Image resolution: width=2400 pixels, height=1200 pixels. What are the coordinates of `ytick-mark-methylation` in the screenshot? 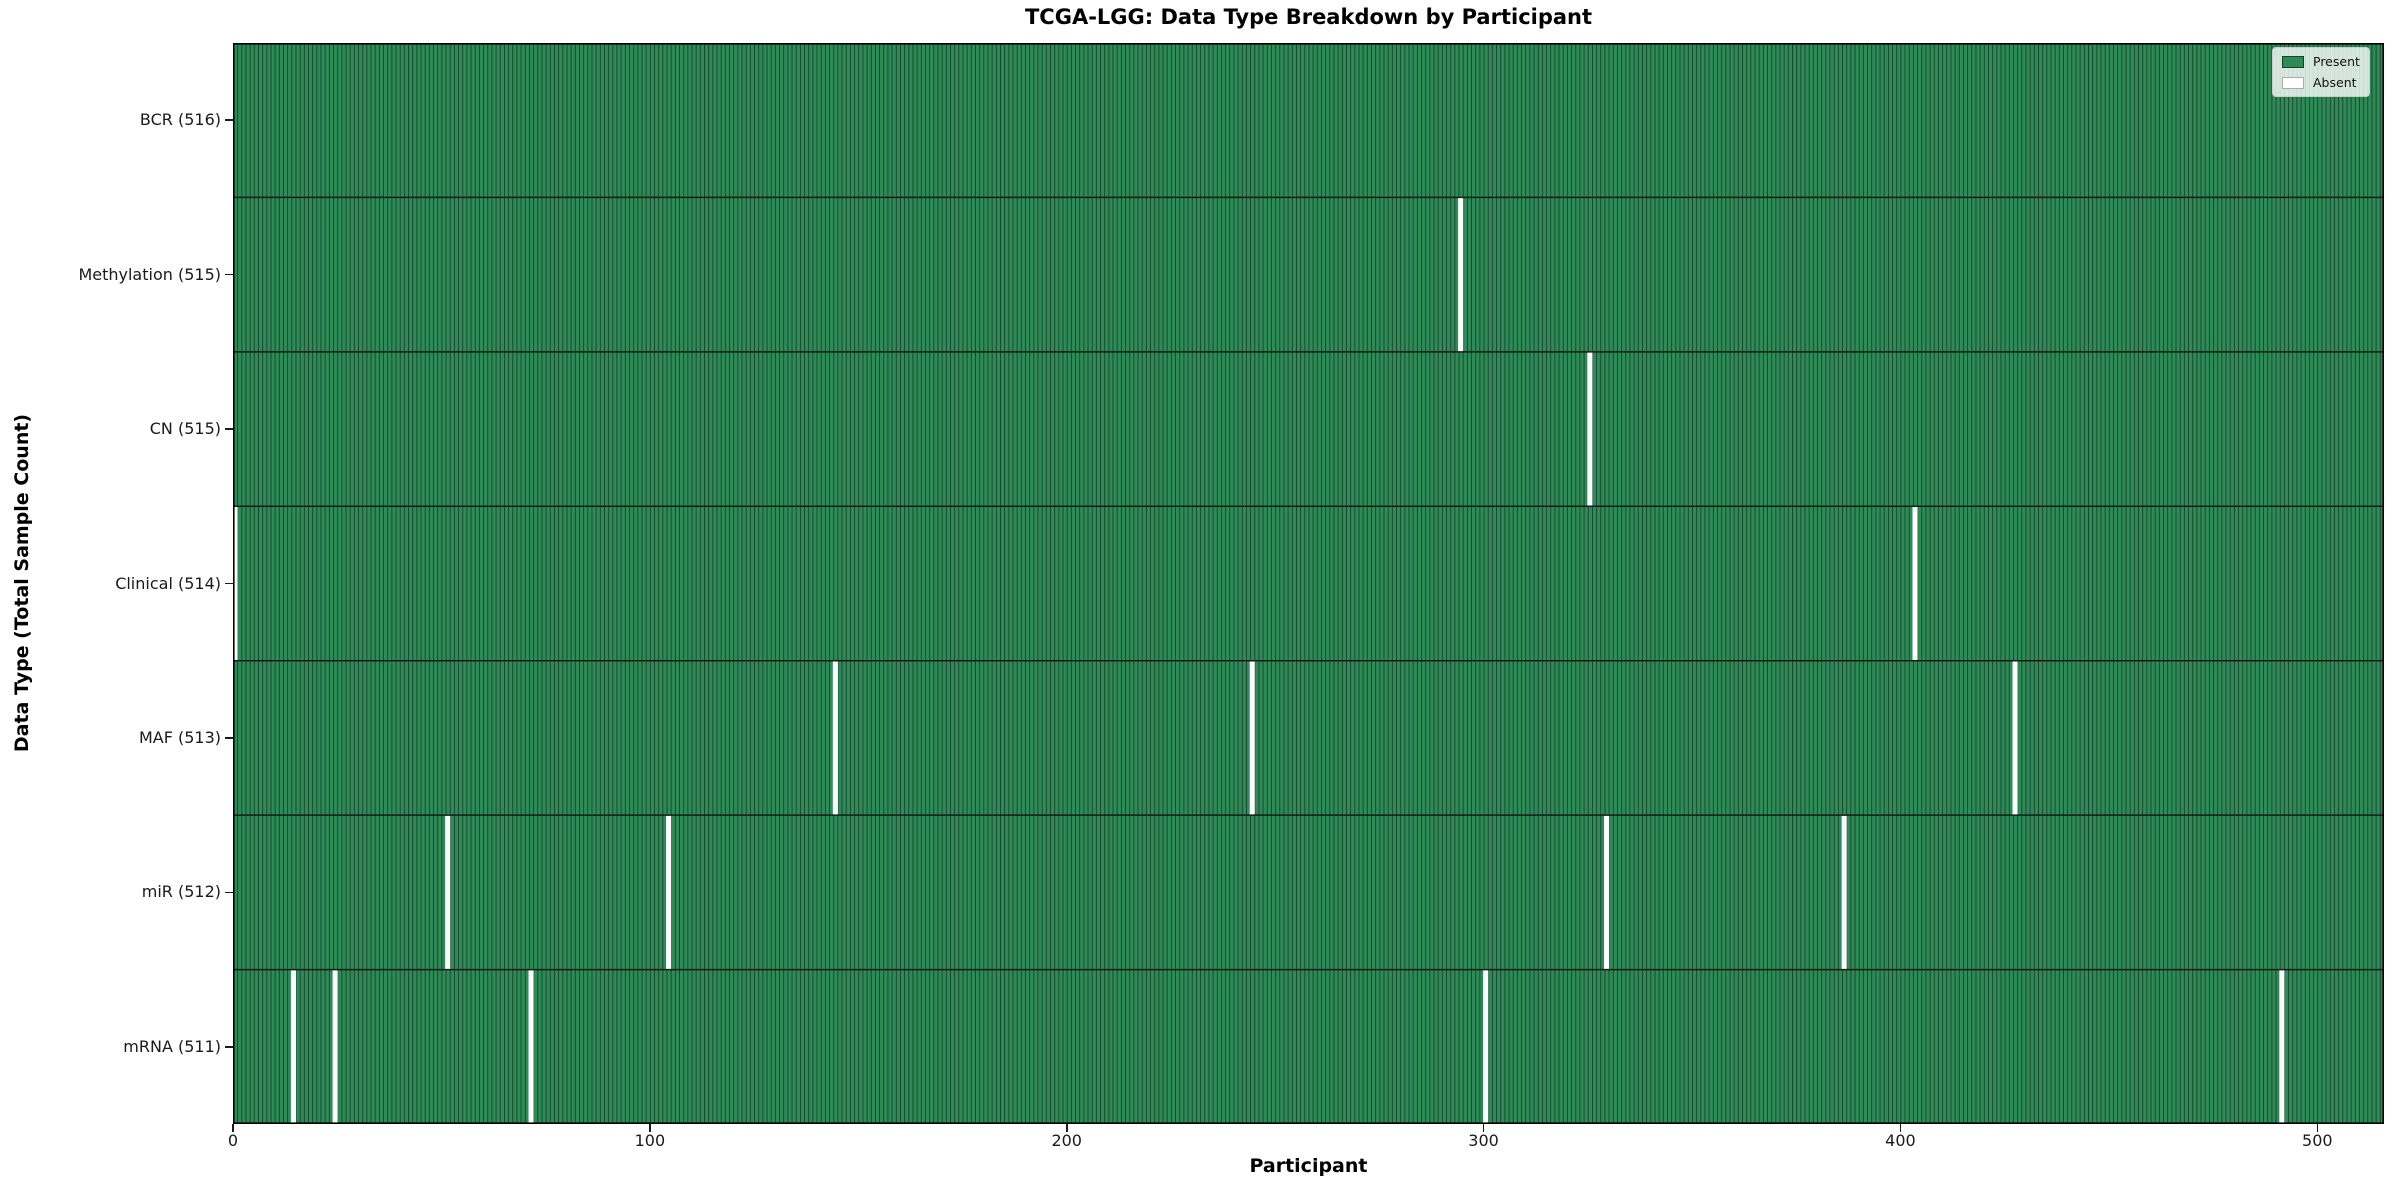 It's located at (229, 274).